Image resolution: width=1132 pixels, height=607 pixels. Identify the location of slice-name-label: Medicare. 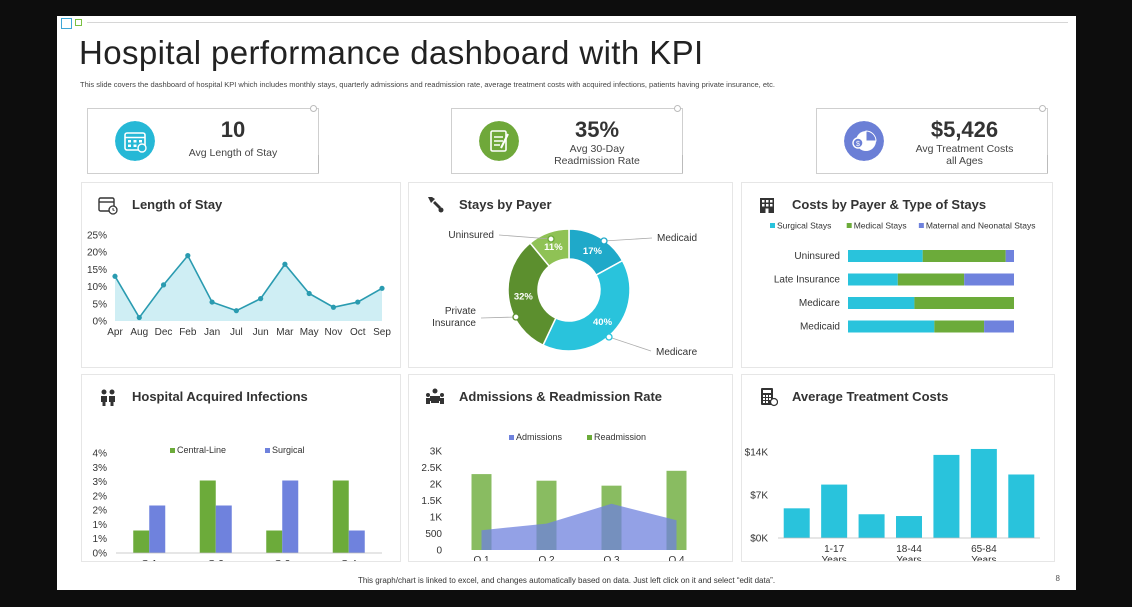
(677, 352).